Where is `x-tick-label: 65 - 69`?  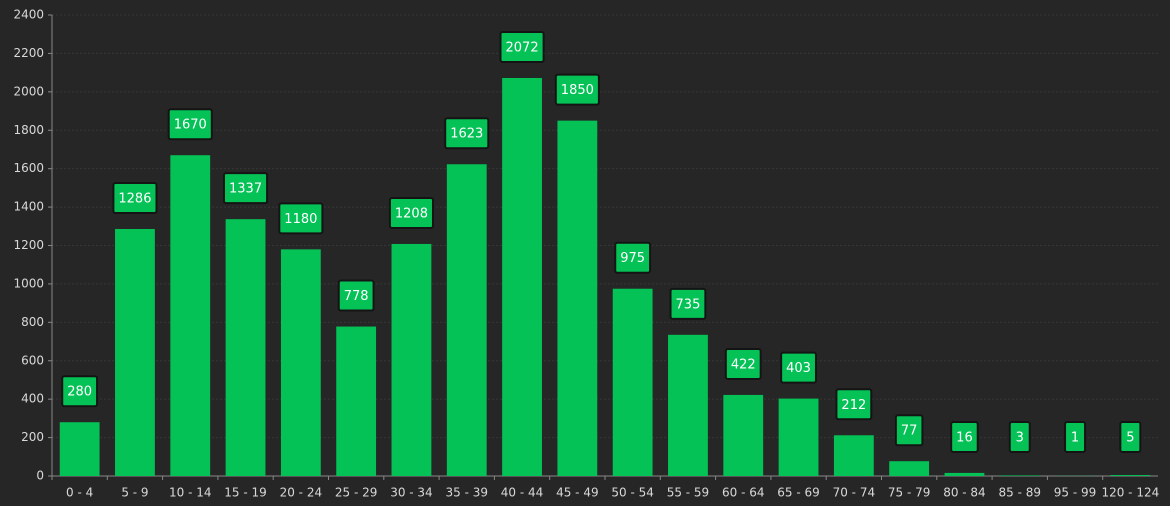
x-tick-label: 65 - 69 is located at coordinates (798, 493).